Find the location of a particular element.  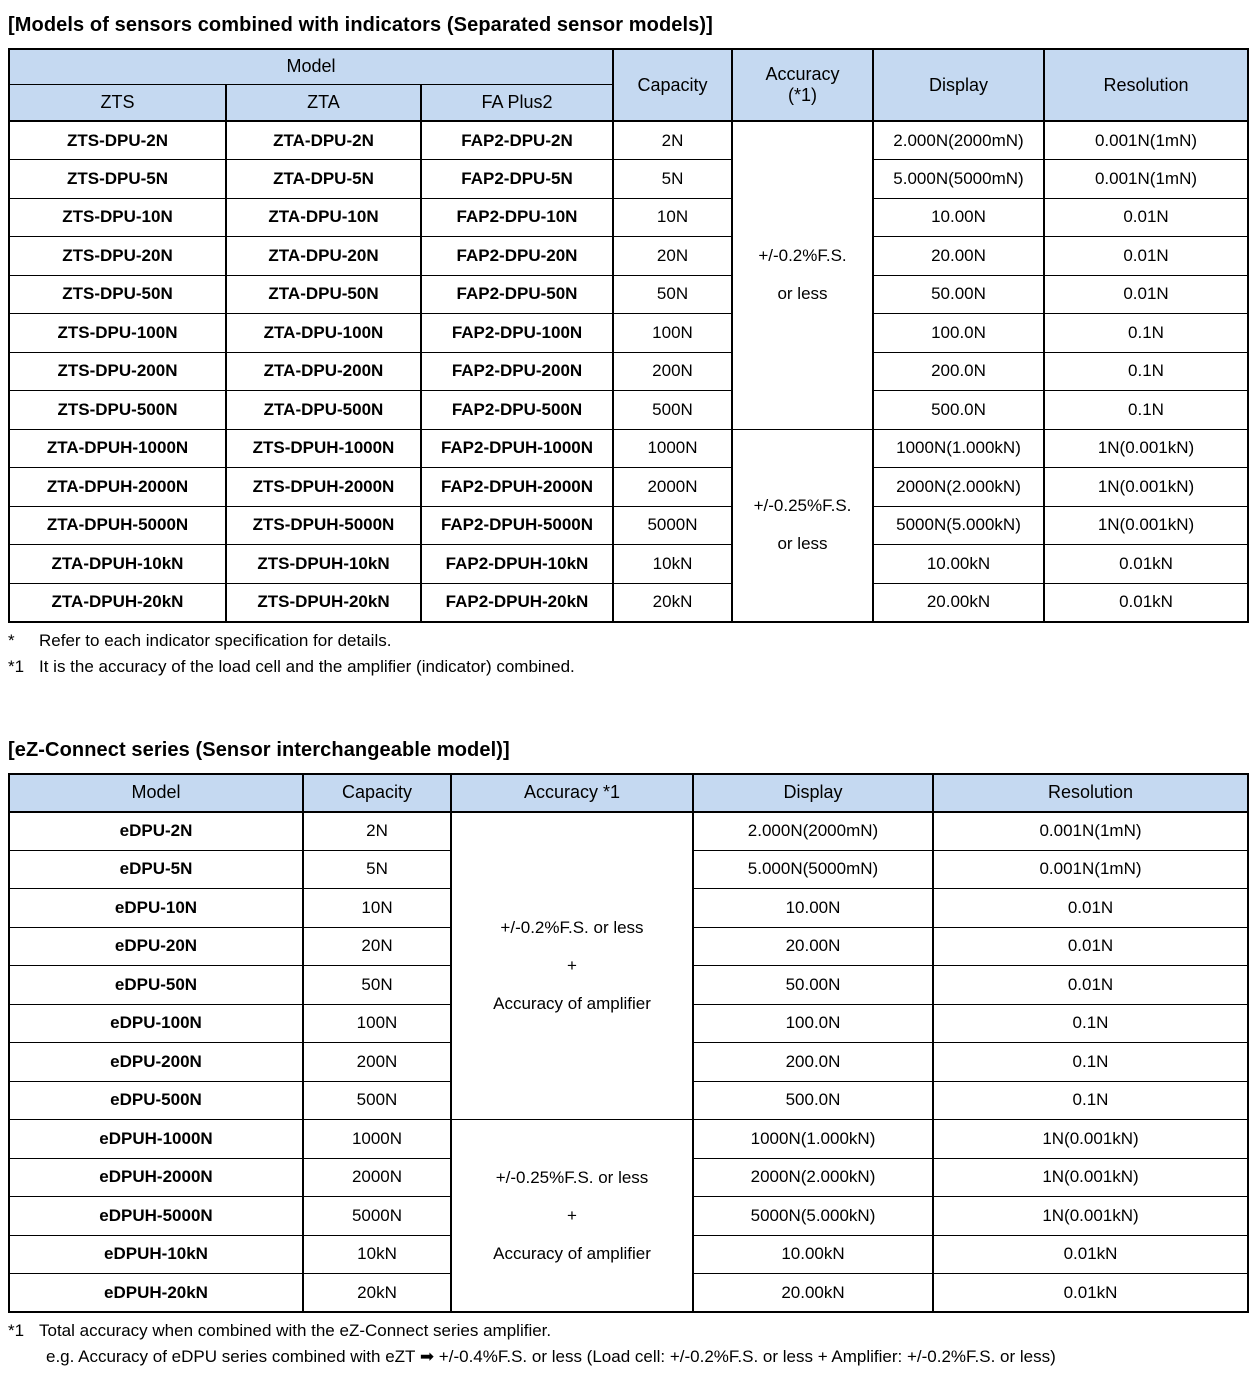

model-cell: eDPU-20N is located at coordinates (156, 946).